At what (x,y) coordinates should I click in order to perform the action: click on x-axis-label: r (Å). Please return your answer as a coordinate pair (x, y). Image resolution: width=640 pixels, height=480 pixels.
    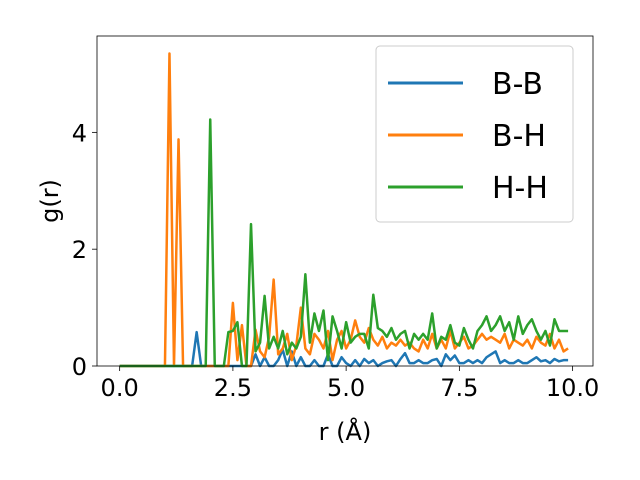
    Looking at the image, I should click on (345, 431).